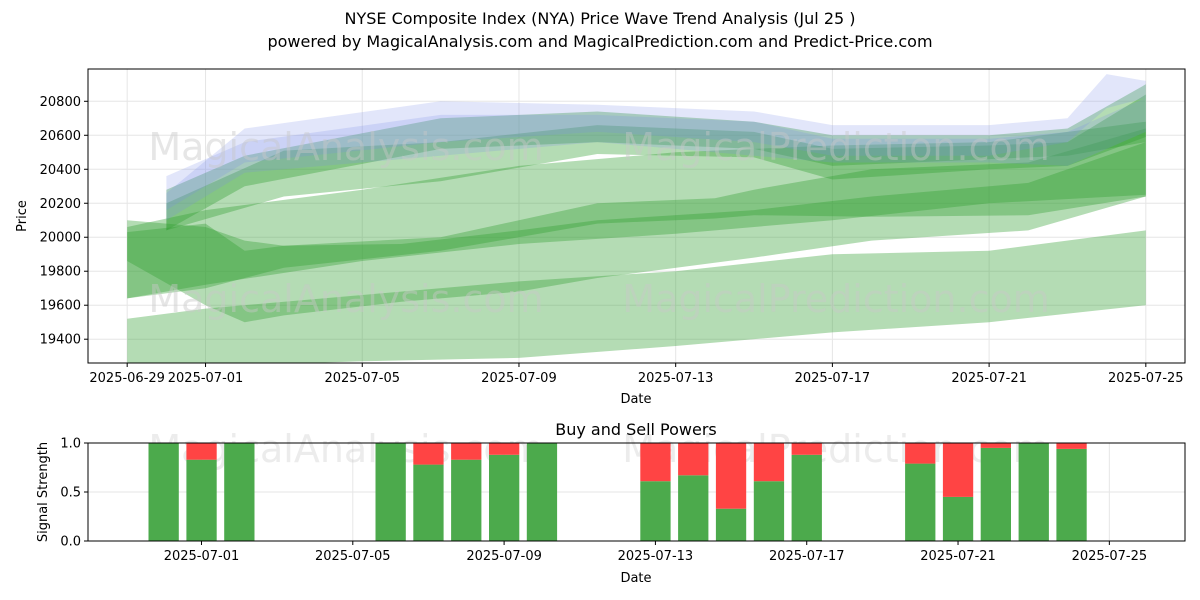 The height and width of the screenshot is (600, 1200). I want to click on price-y-tick-label: 20800, so click(60, 102).